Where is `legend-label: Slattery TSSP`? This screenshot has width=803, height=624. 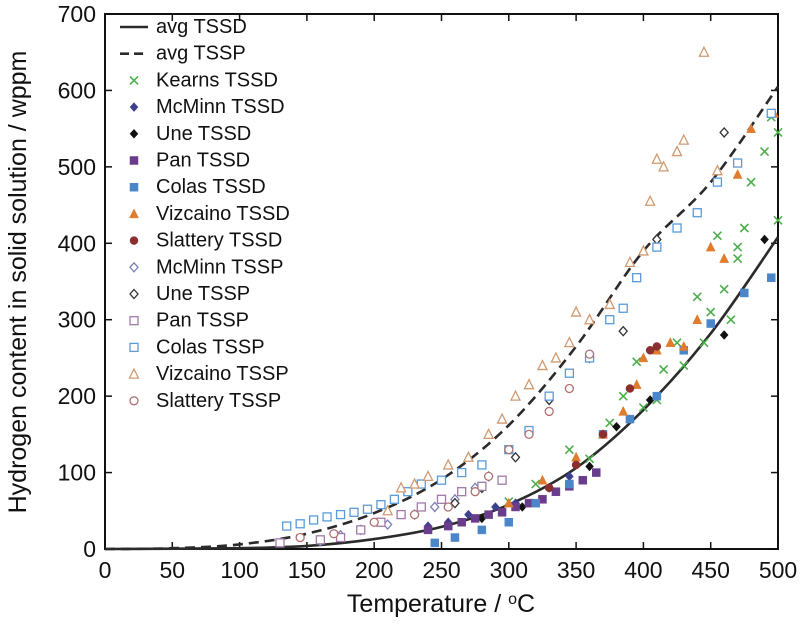
legend-label: Slattery TSSP is located at coordinates (218, 401).